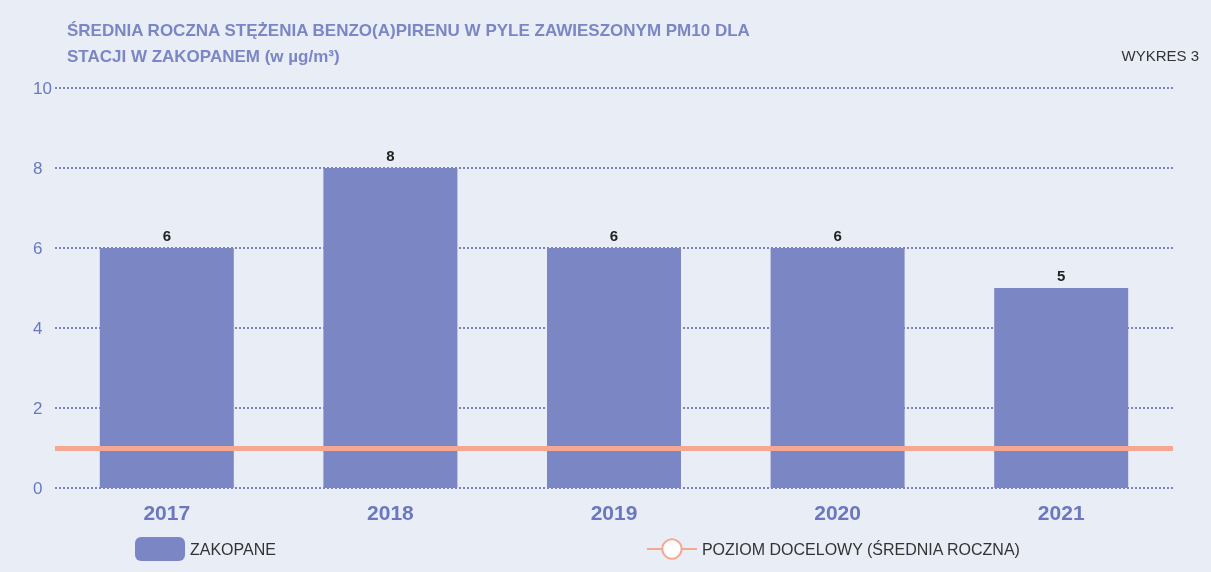 The height and width of the screenshot is (572, 1211). I want to click on data-label: 5, so click(1061, 275).